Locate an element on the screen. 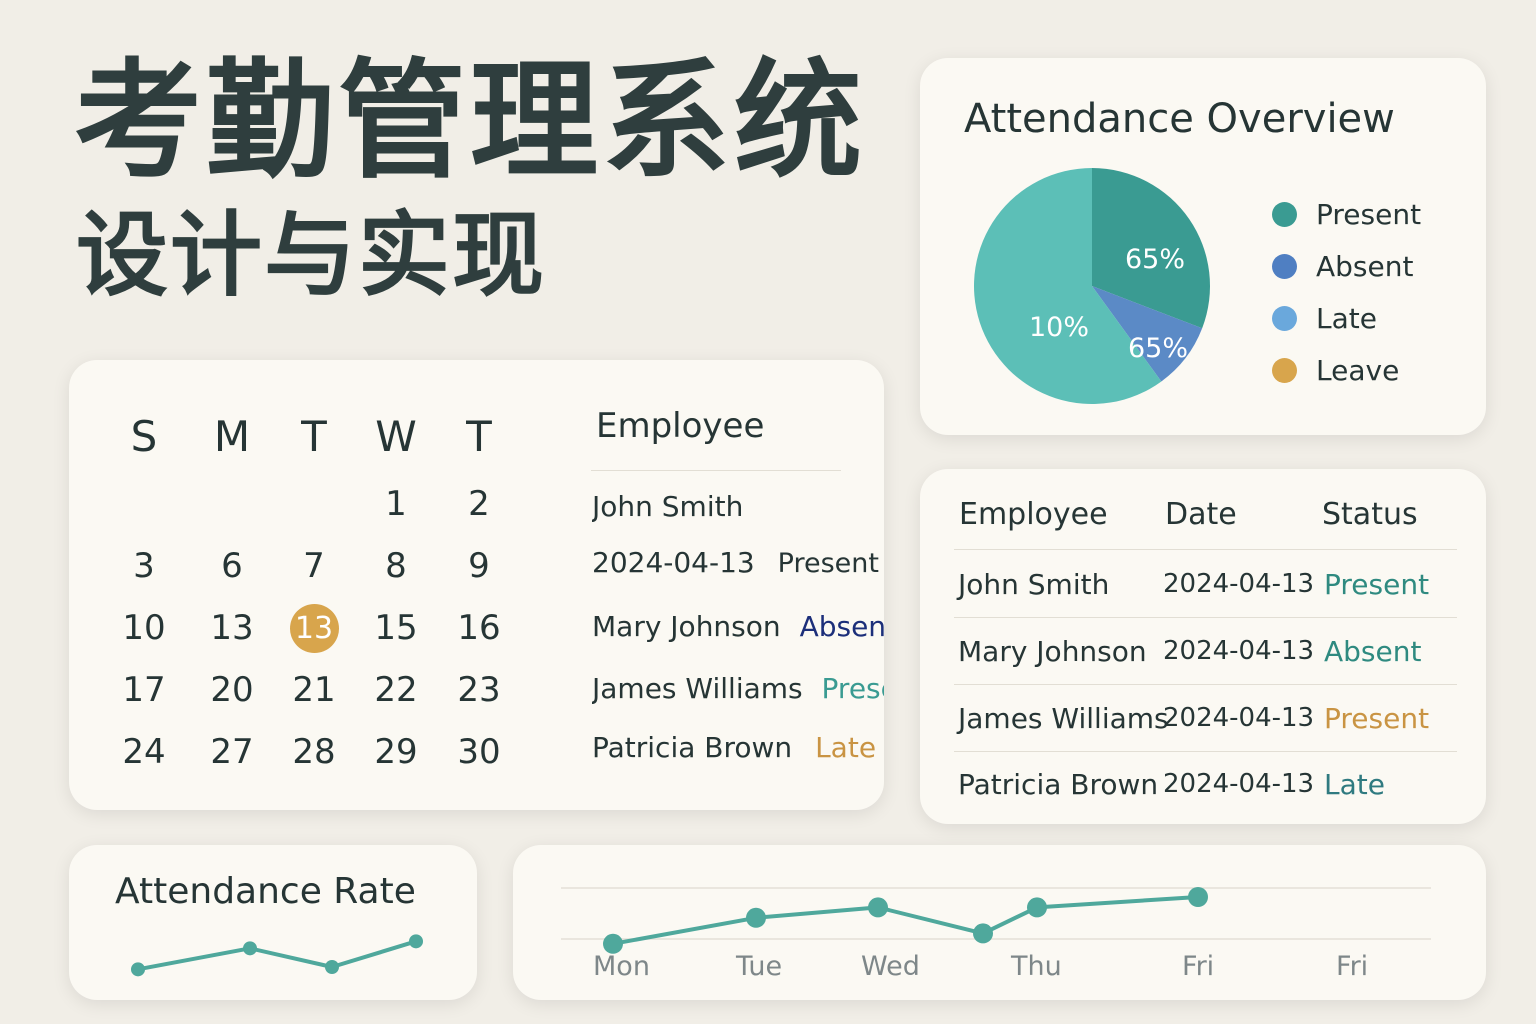 The height and width of the screenshot is (1024, 1536). legend-label-leave: Leave is located at coordinates (1358, 370).